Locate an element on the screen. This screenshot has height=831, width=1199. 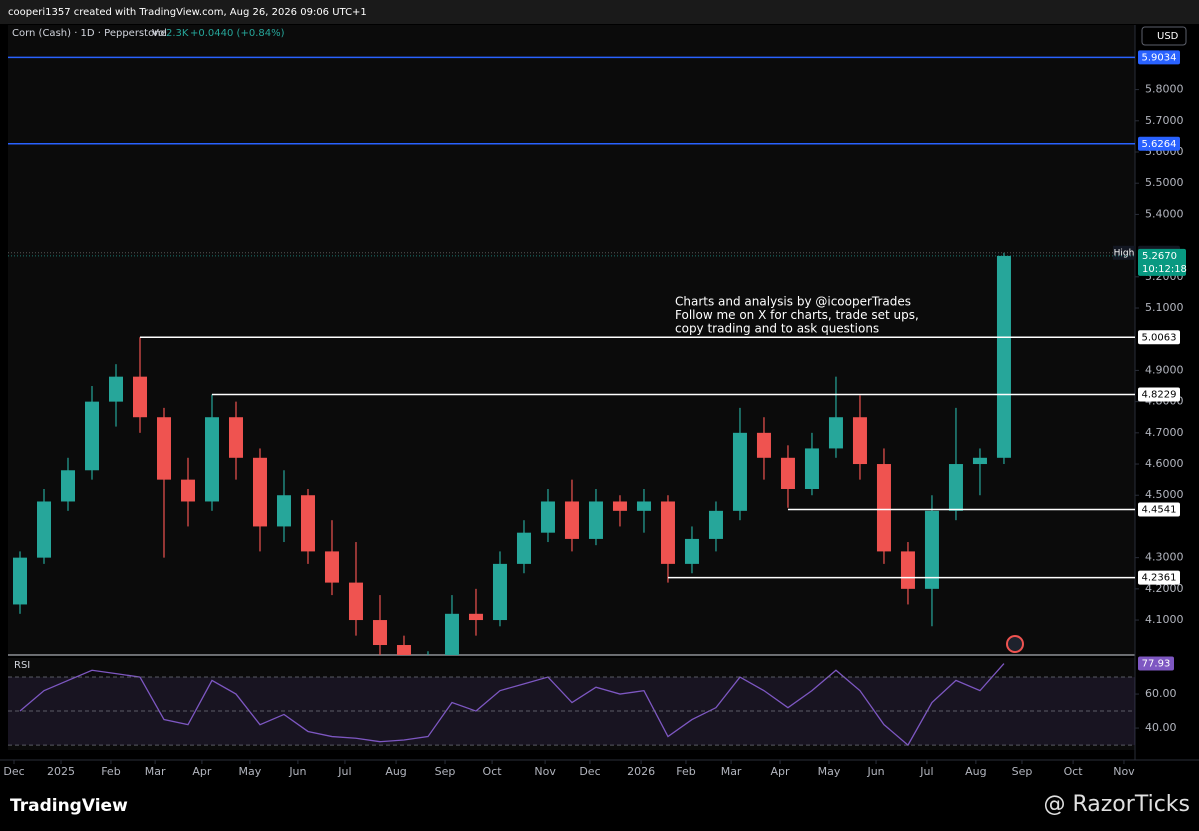
top-bar is located at coordinates (599, 12).